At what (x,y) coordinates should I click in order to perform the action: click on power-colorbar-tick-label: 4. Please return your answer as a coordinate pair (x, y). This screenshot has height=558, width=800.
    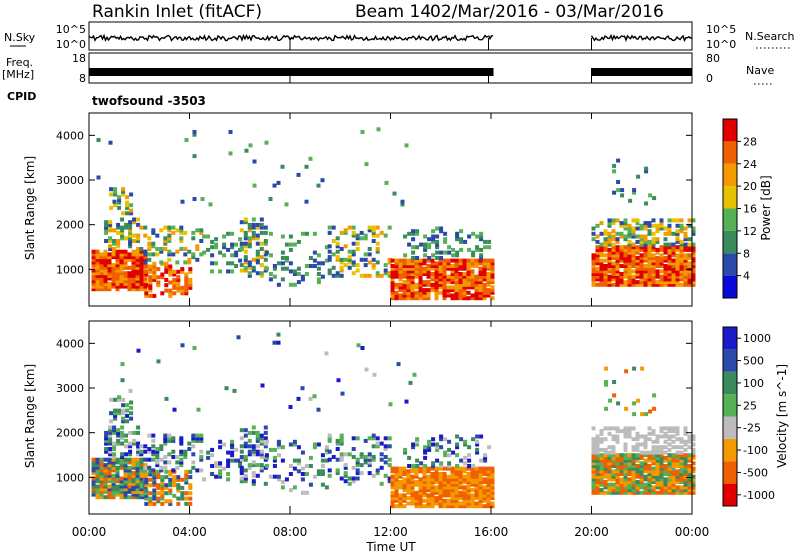
    Looking at the image, I should click on (746, 276).